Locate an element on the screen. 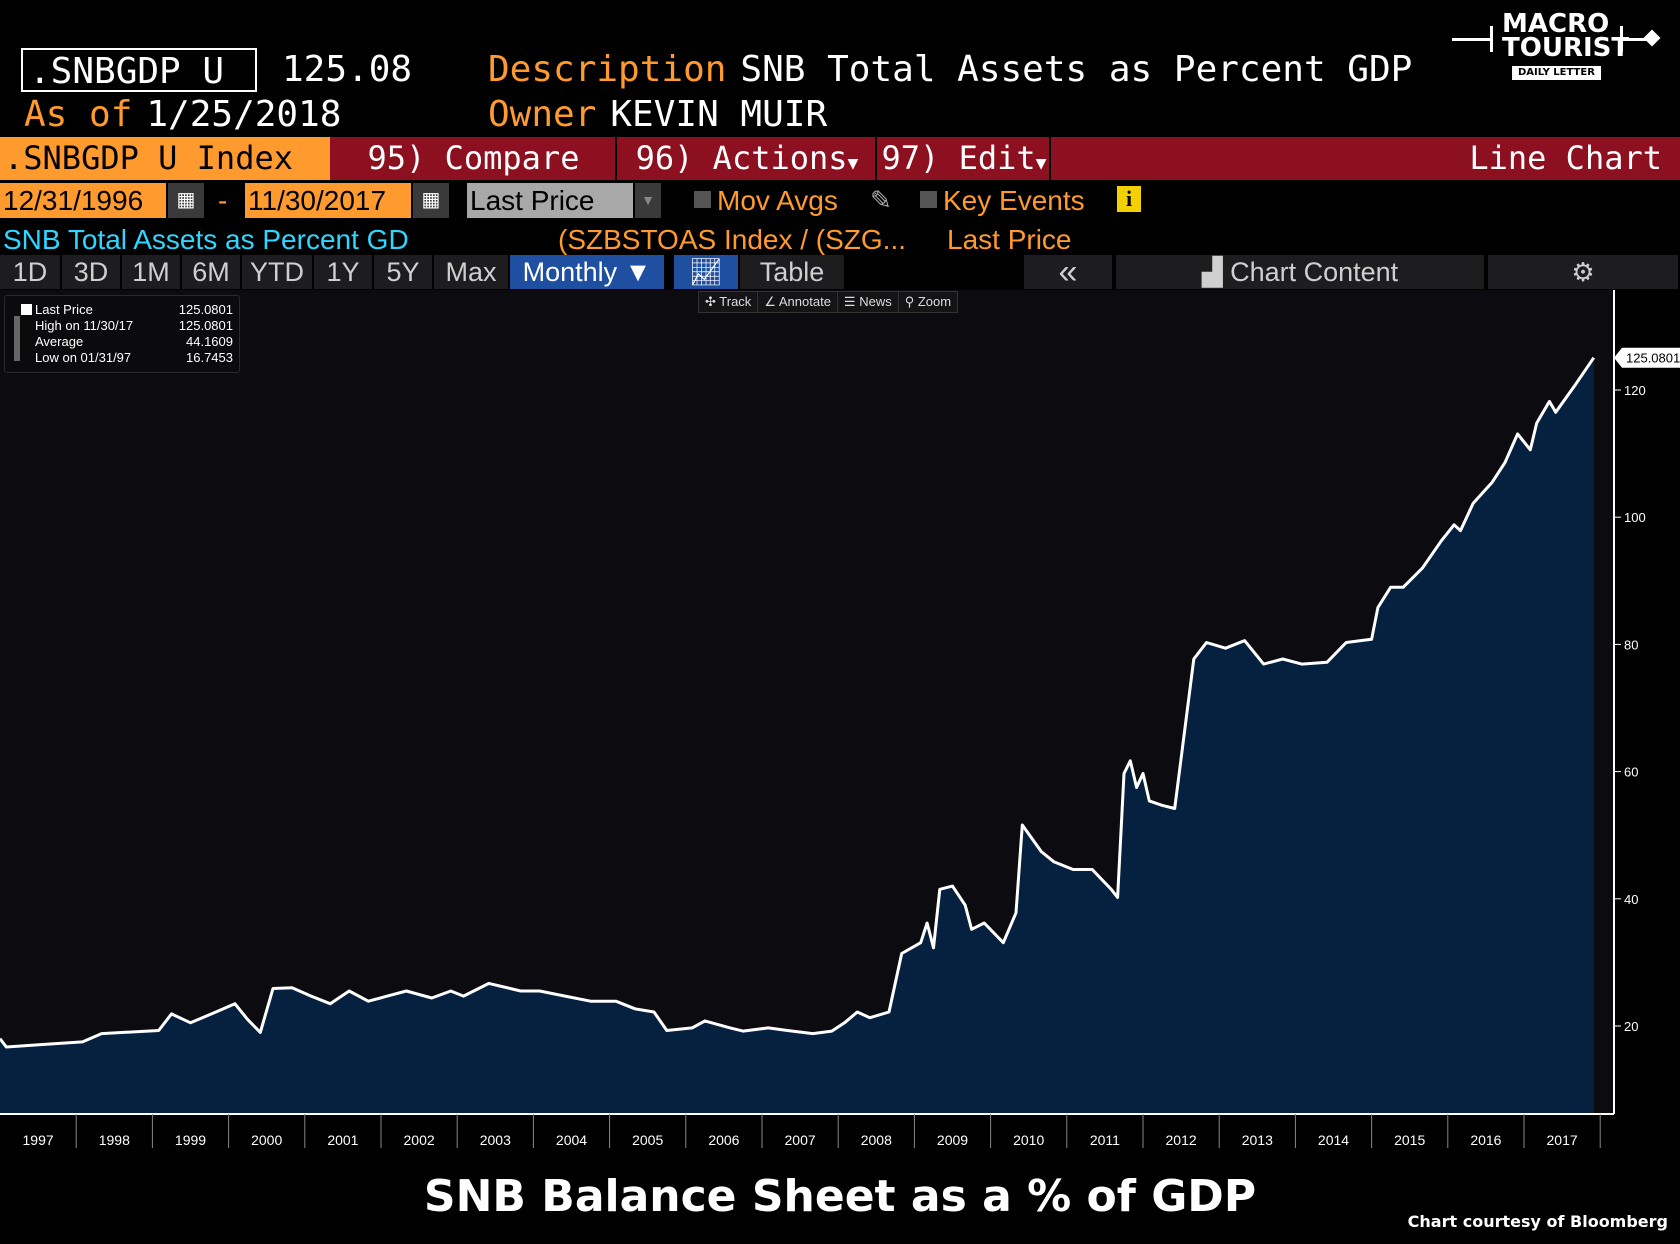  compare-button: 95) Compare is located at coordinates (474, 158).